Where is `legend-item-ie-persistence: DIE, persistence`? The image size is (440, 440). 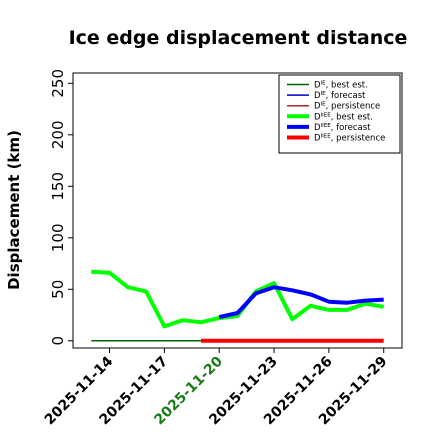
legend-item-ie-persistence: DIE, persistence is located at coordinates (333, 107).